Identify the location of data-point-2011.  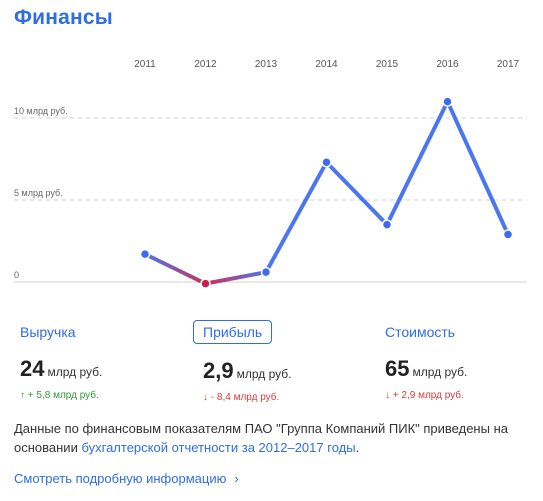
(145, 254).